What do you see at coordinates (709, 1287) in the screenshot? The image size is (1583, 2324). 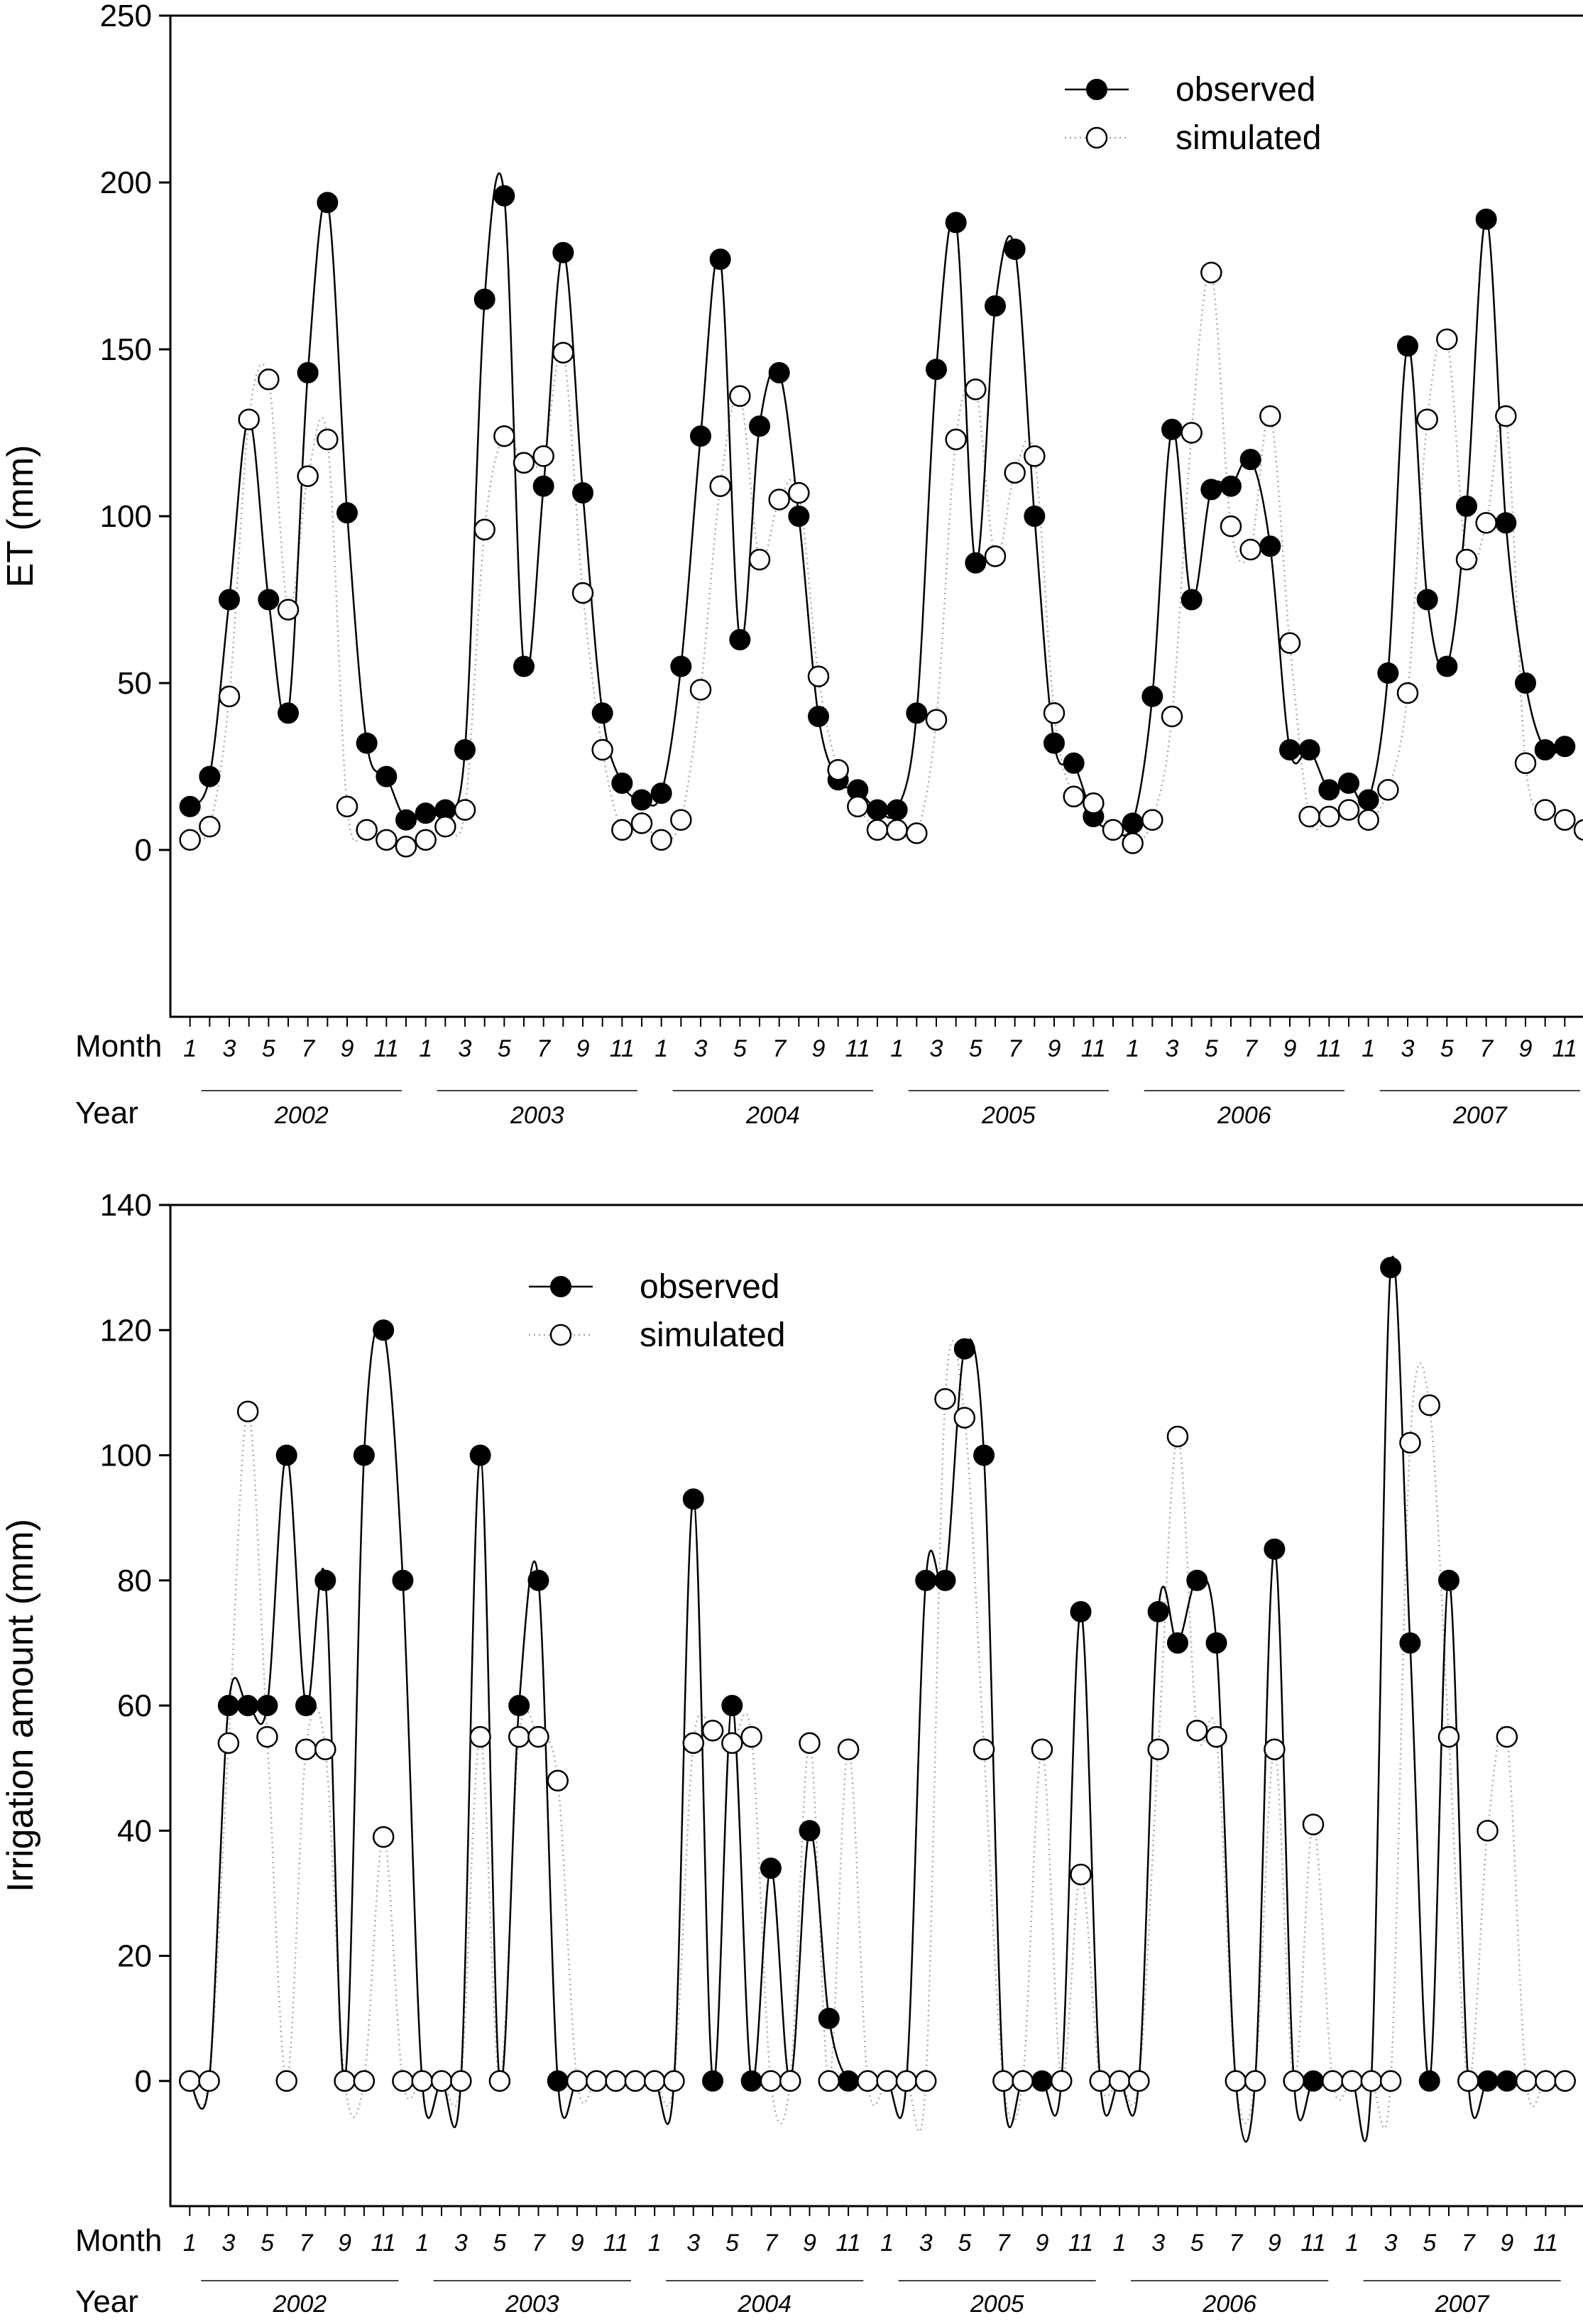 I see `legend-observed-label: observed` at bounding box center [709, 1287].